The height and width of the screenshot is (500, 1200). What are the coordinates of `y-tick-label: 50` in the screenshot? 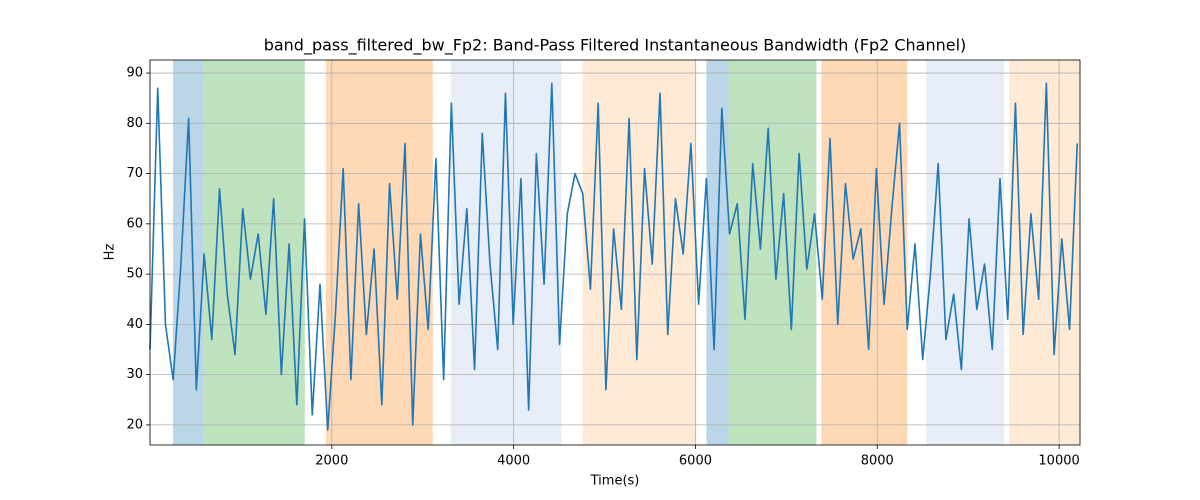 It's located at (134, 274).